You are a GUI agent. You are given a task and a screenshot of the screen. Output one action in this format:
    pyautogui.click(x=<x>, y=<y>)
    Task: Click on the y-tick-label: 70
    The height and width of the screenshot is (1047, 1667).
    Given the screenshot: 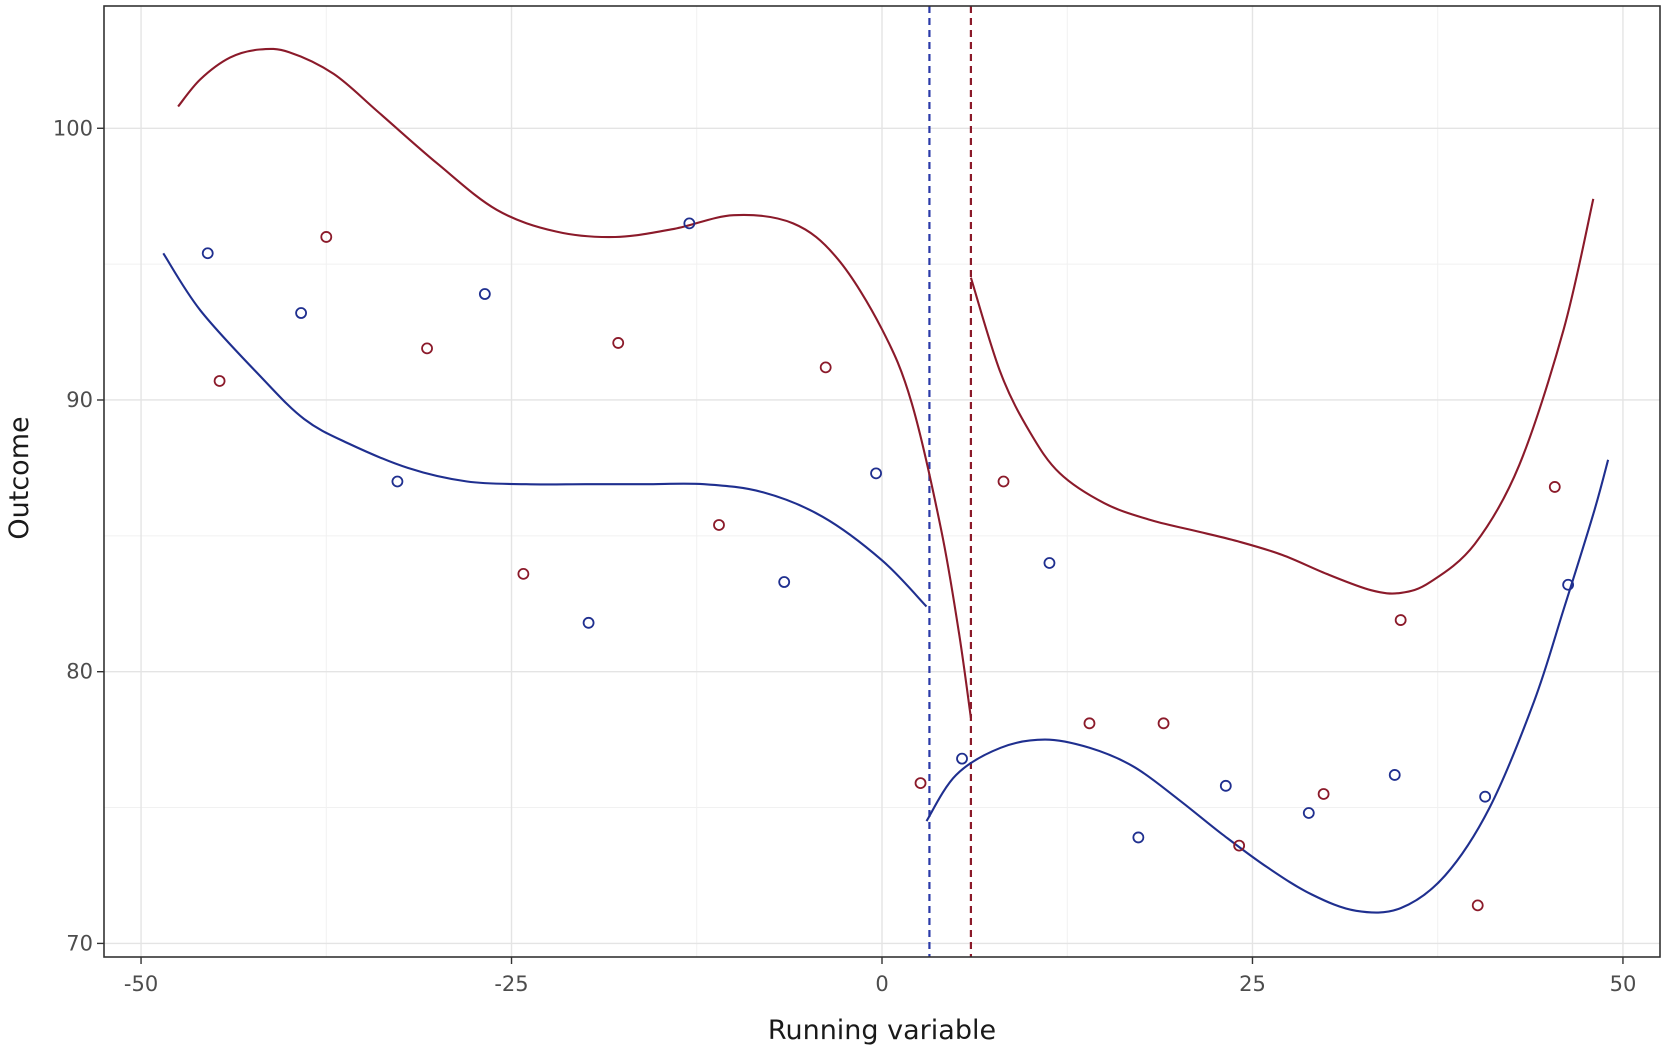 What is the action you would take?
    pyautogui.click(x=79, y=943)
    